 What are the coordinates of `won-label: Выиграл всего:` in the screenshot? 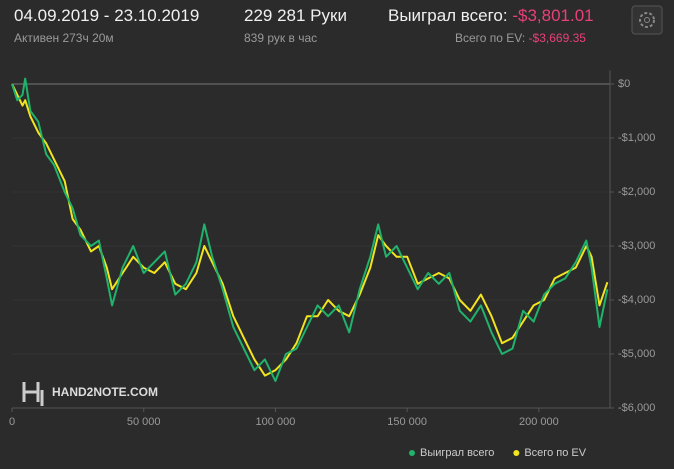 It's located at (448, 15).